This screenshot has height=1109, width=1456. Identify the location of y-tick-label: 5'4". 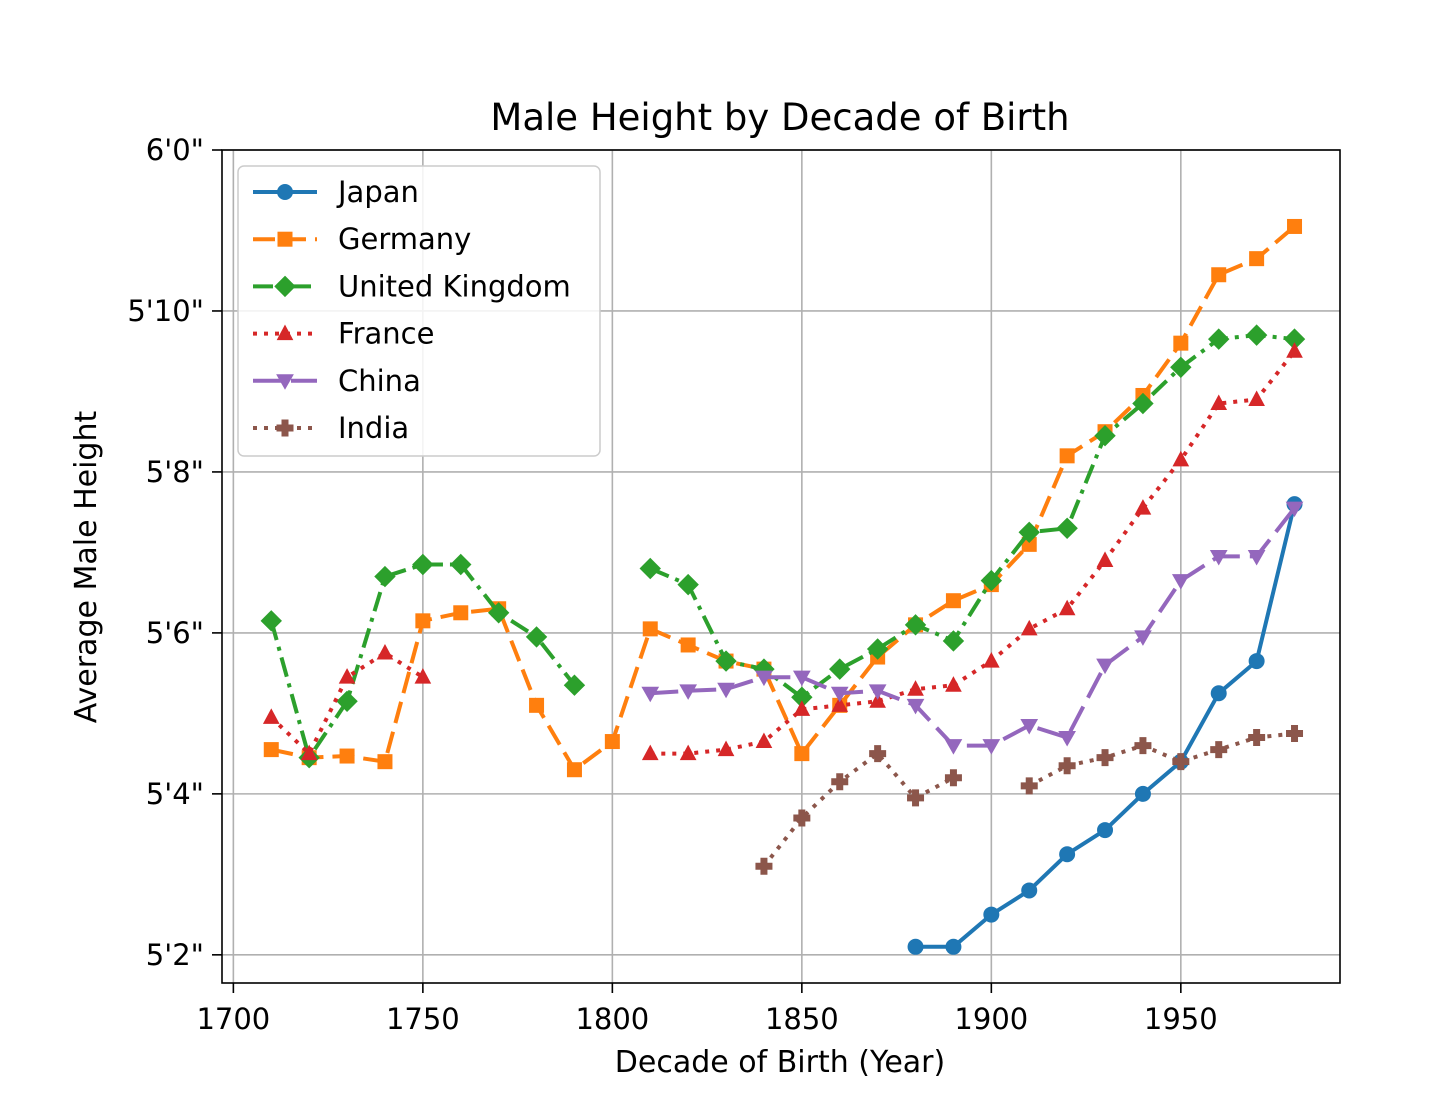
(175, 794).